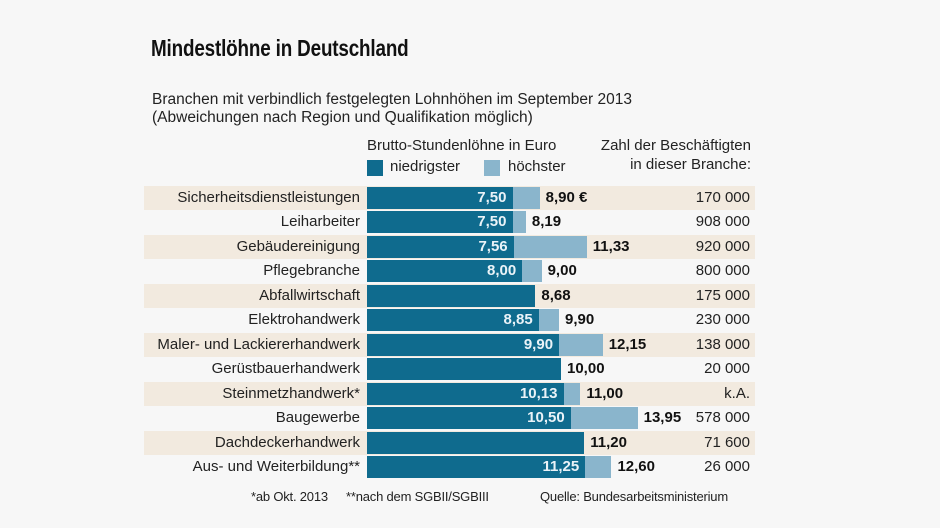 This screenshot has height=528, width=940. Describe the element at coordinates (298, 246) in the screenshot. I see `category-label: Gebäudereinigung` at that location.